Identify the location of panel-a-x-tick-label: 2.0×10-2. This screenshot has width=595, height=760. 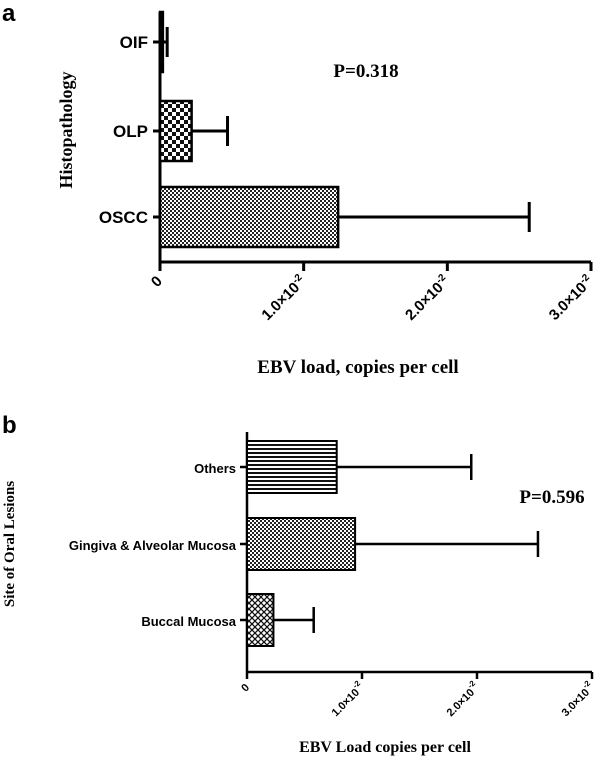
(427, 298).